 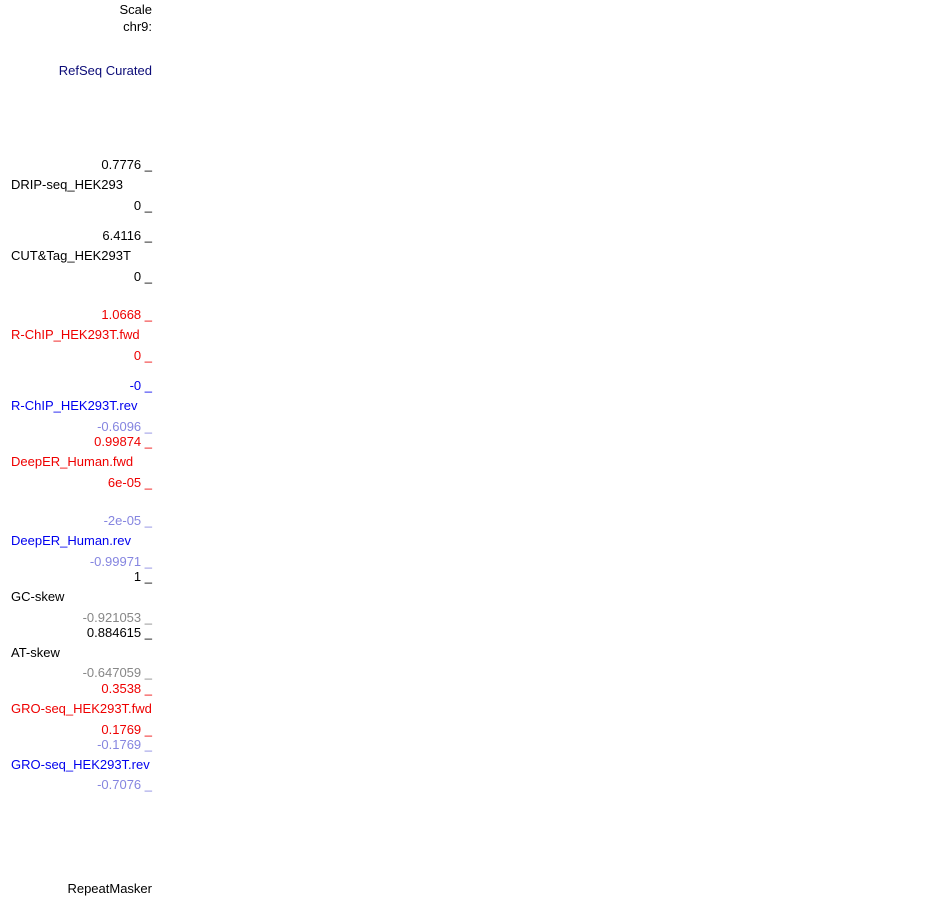 What do you see at coordinates (105, 70) in the screenshot?
I see `track-label-refseq-curated: RefSeq Curated` at bounding box center [105, 70].